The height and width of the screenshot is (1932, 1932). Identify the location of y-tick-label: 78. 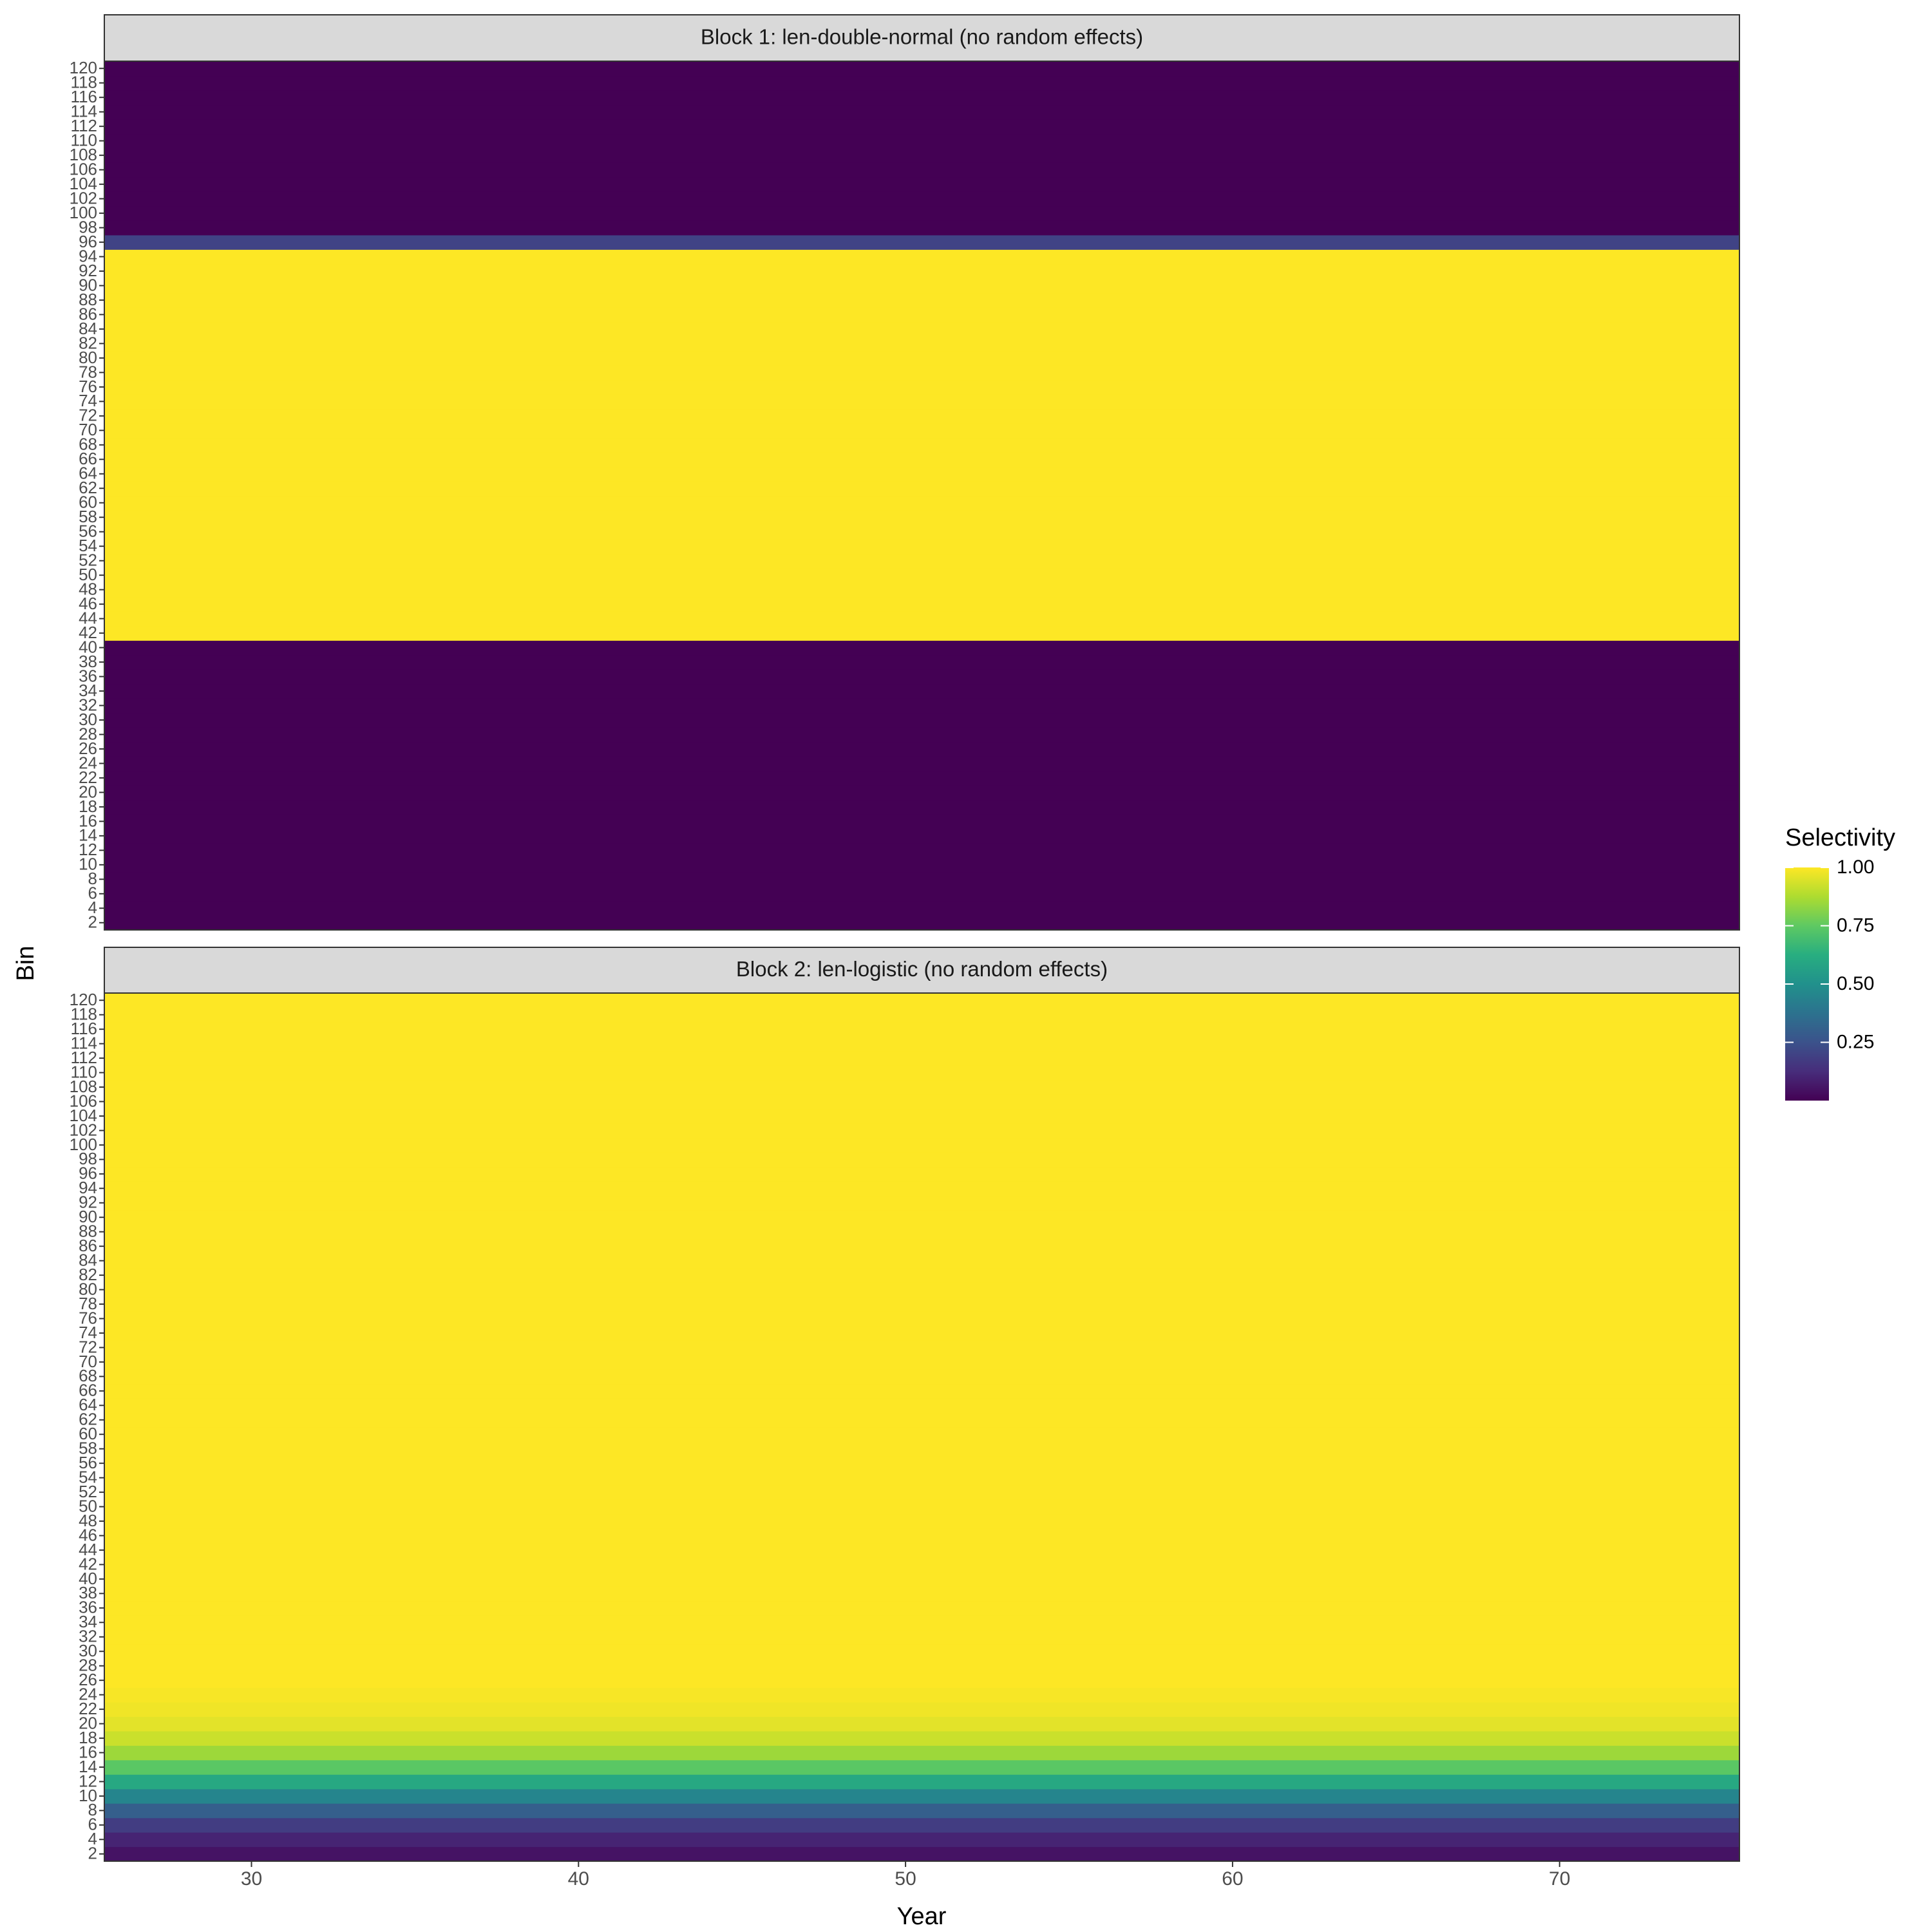
(88, 1303).